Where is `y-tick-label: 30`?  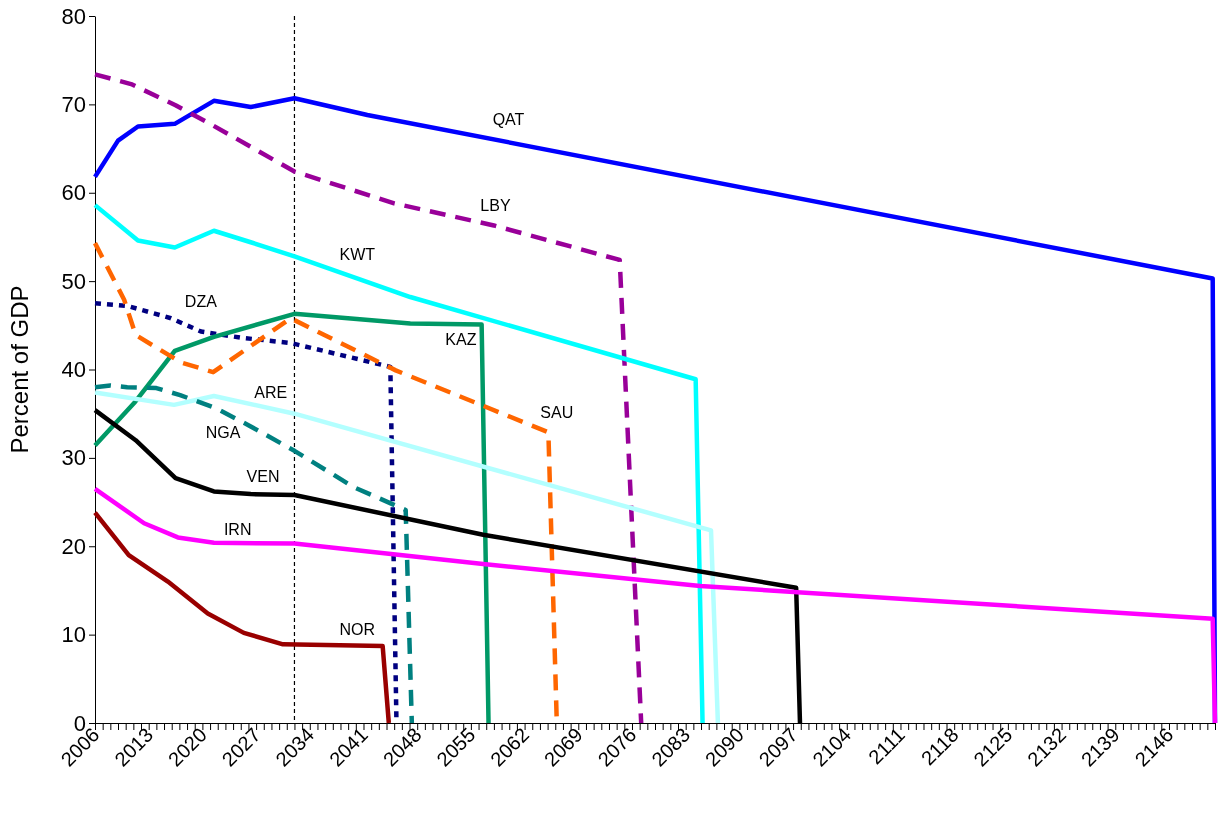 y-tick-label: 30 is located at coordinates (73, 458).